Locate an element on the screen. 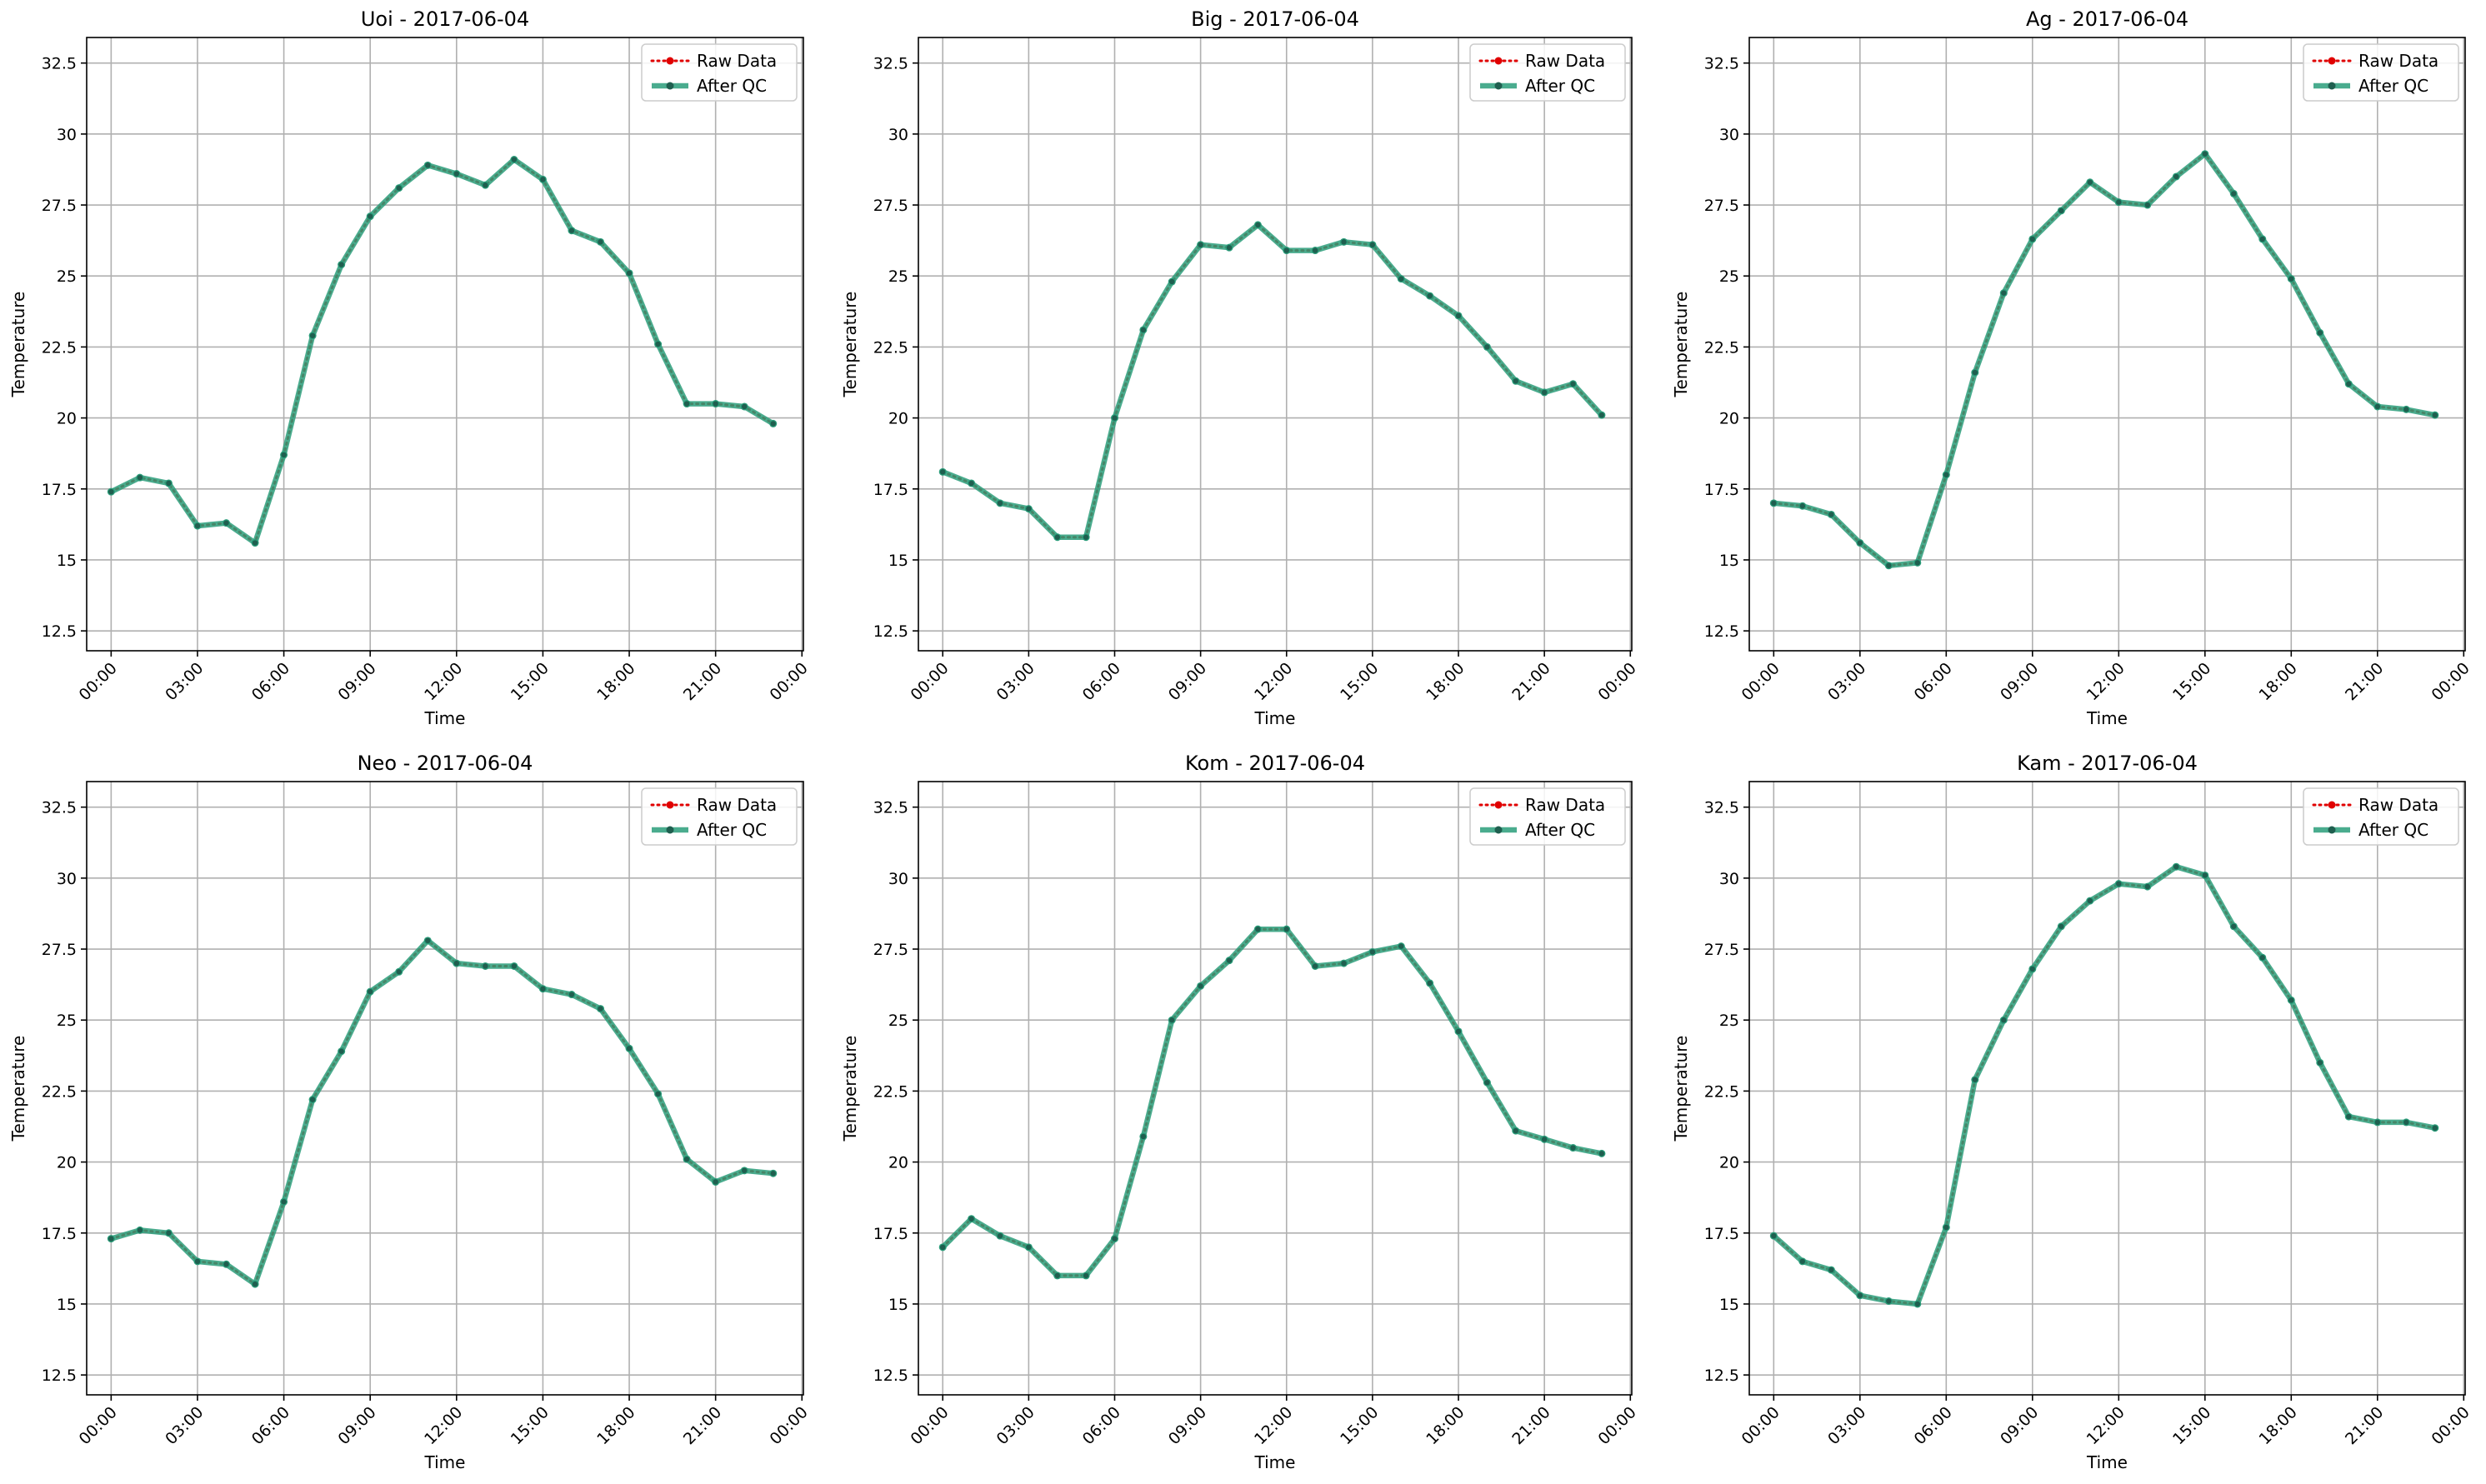  y-tick-label: 20 is located at coordinates (1729, 1163).